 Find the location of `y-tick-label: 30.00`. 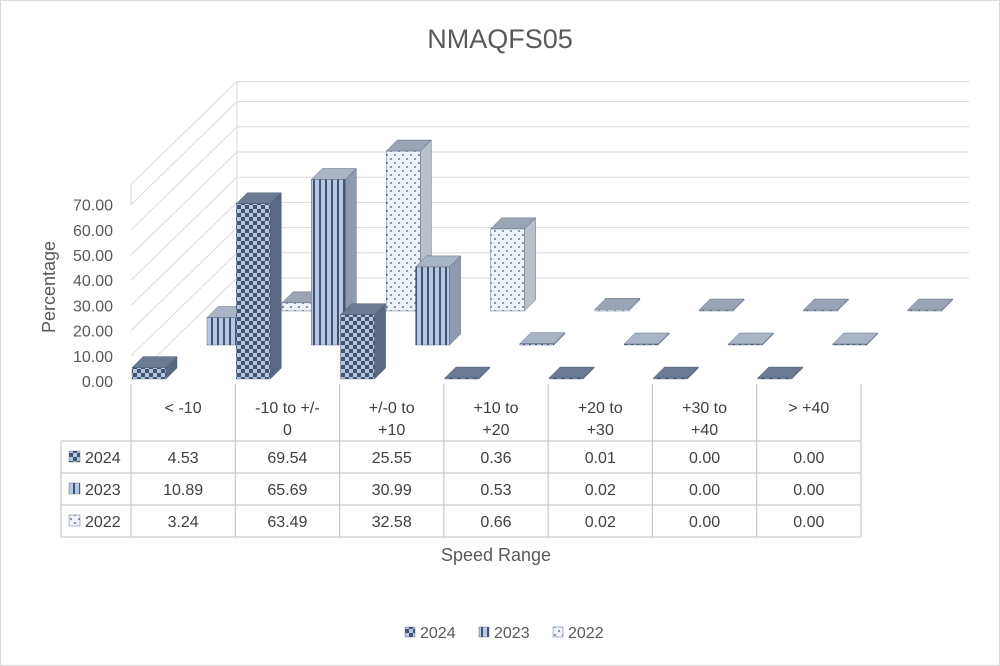

y-tick-label: 30.00 is located at coordinates (93, 306).